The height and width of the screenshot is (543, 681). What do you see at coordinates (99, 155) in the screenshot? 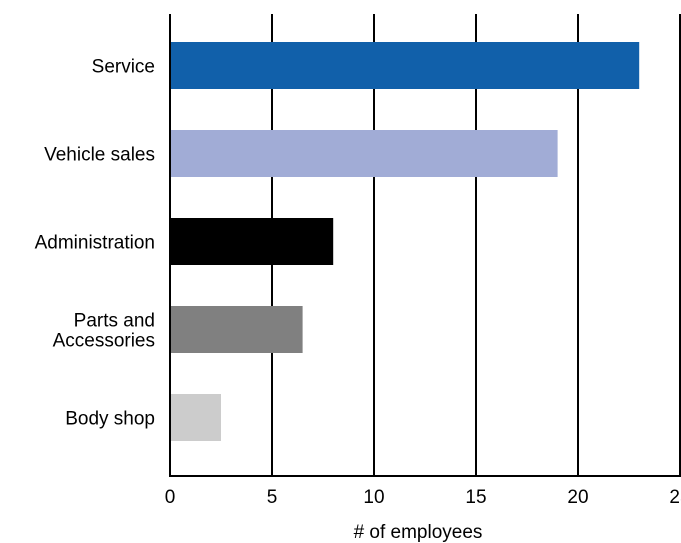
I see `category-label-vehicle-sales: Vehicle sales` at bounding box center [99, 155].